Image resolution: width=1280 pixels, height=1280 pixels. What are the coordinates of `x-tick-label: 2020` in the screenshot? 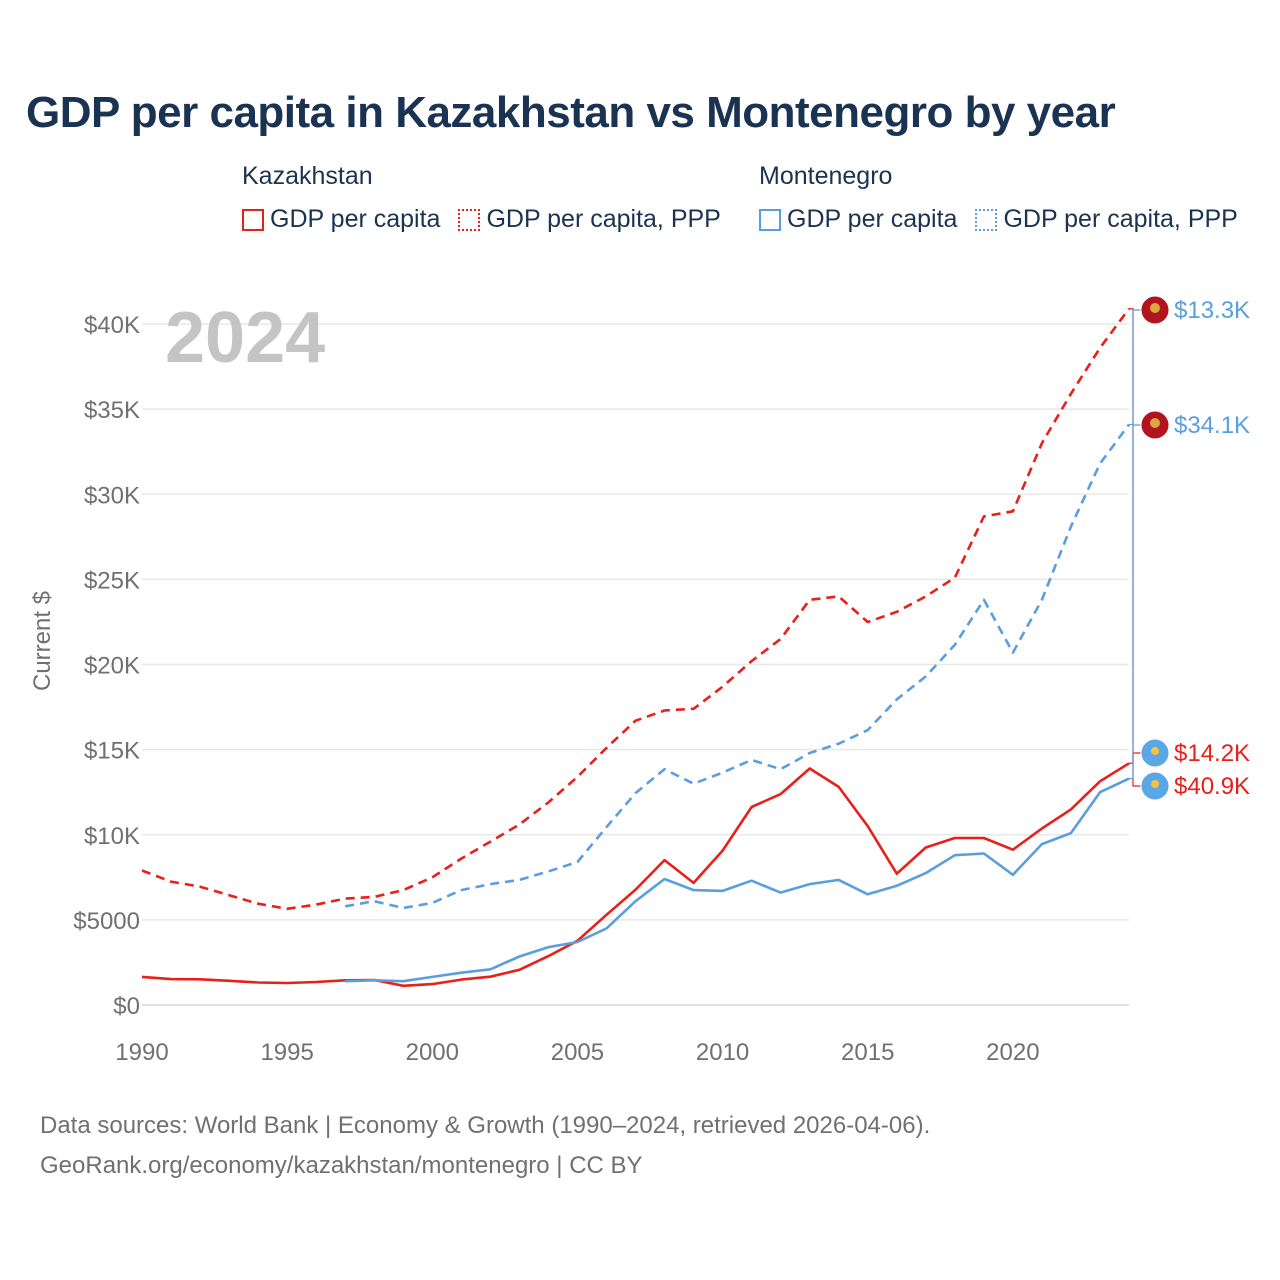 It's located at (1012, 1052).